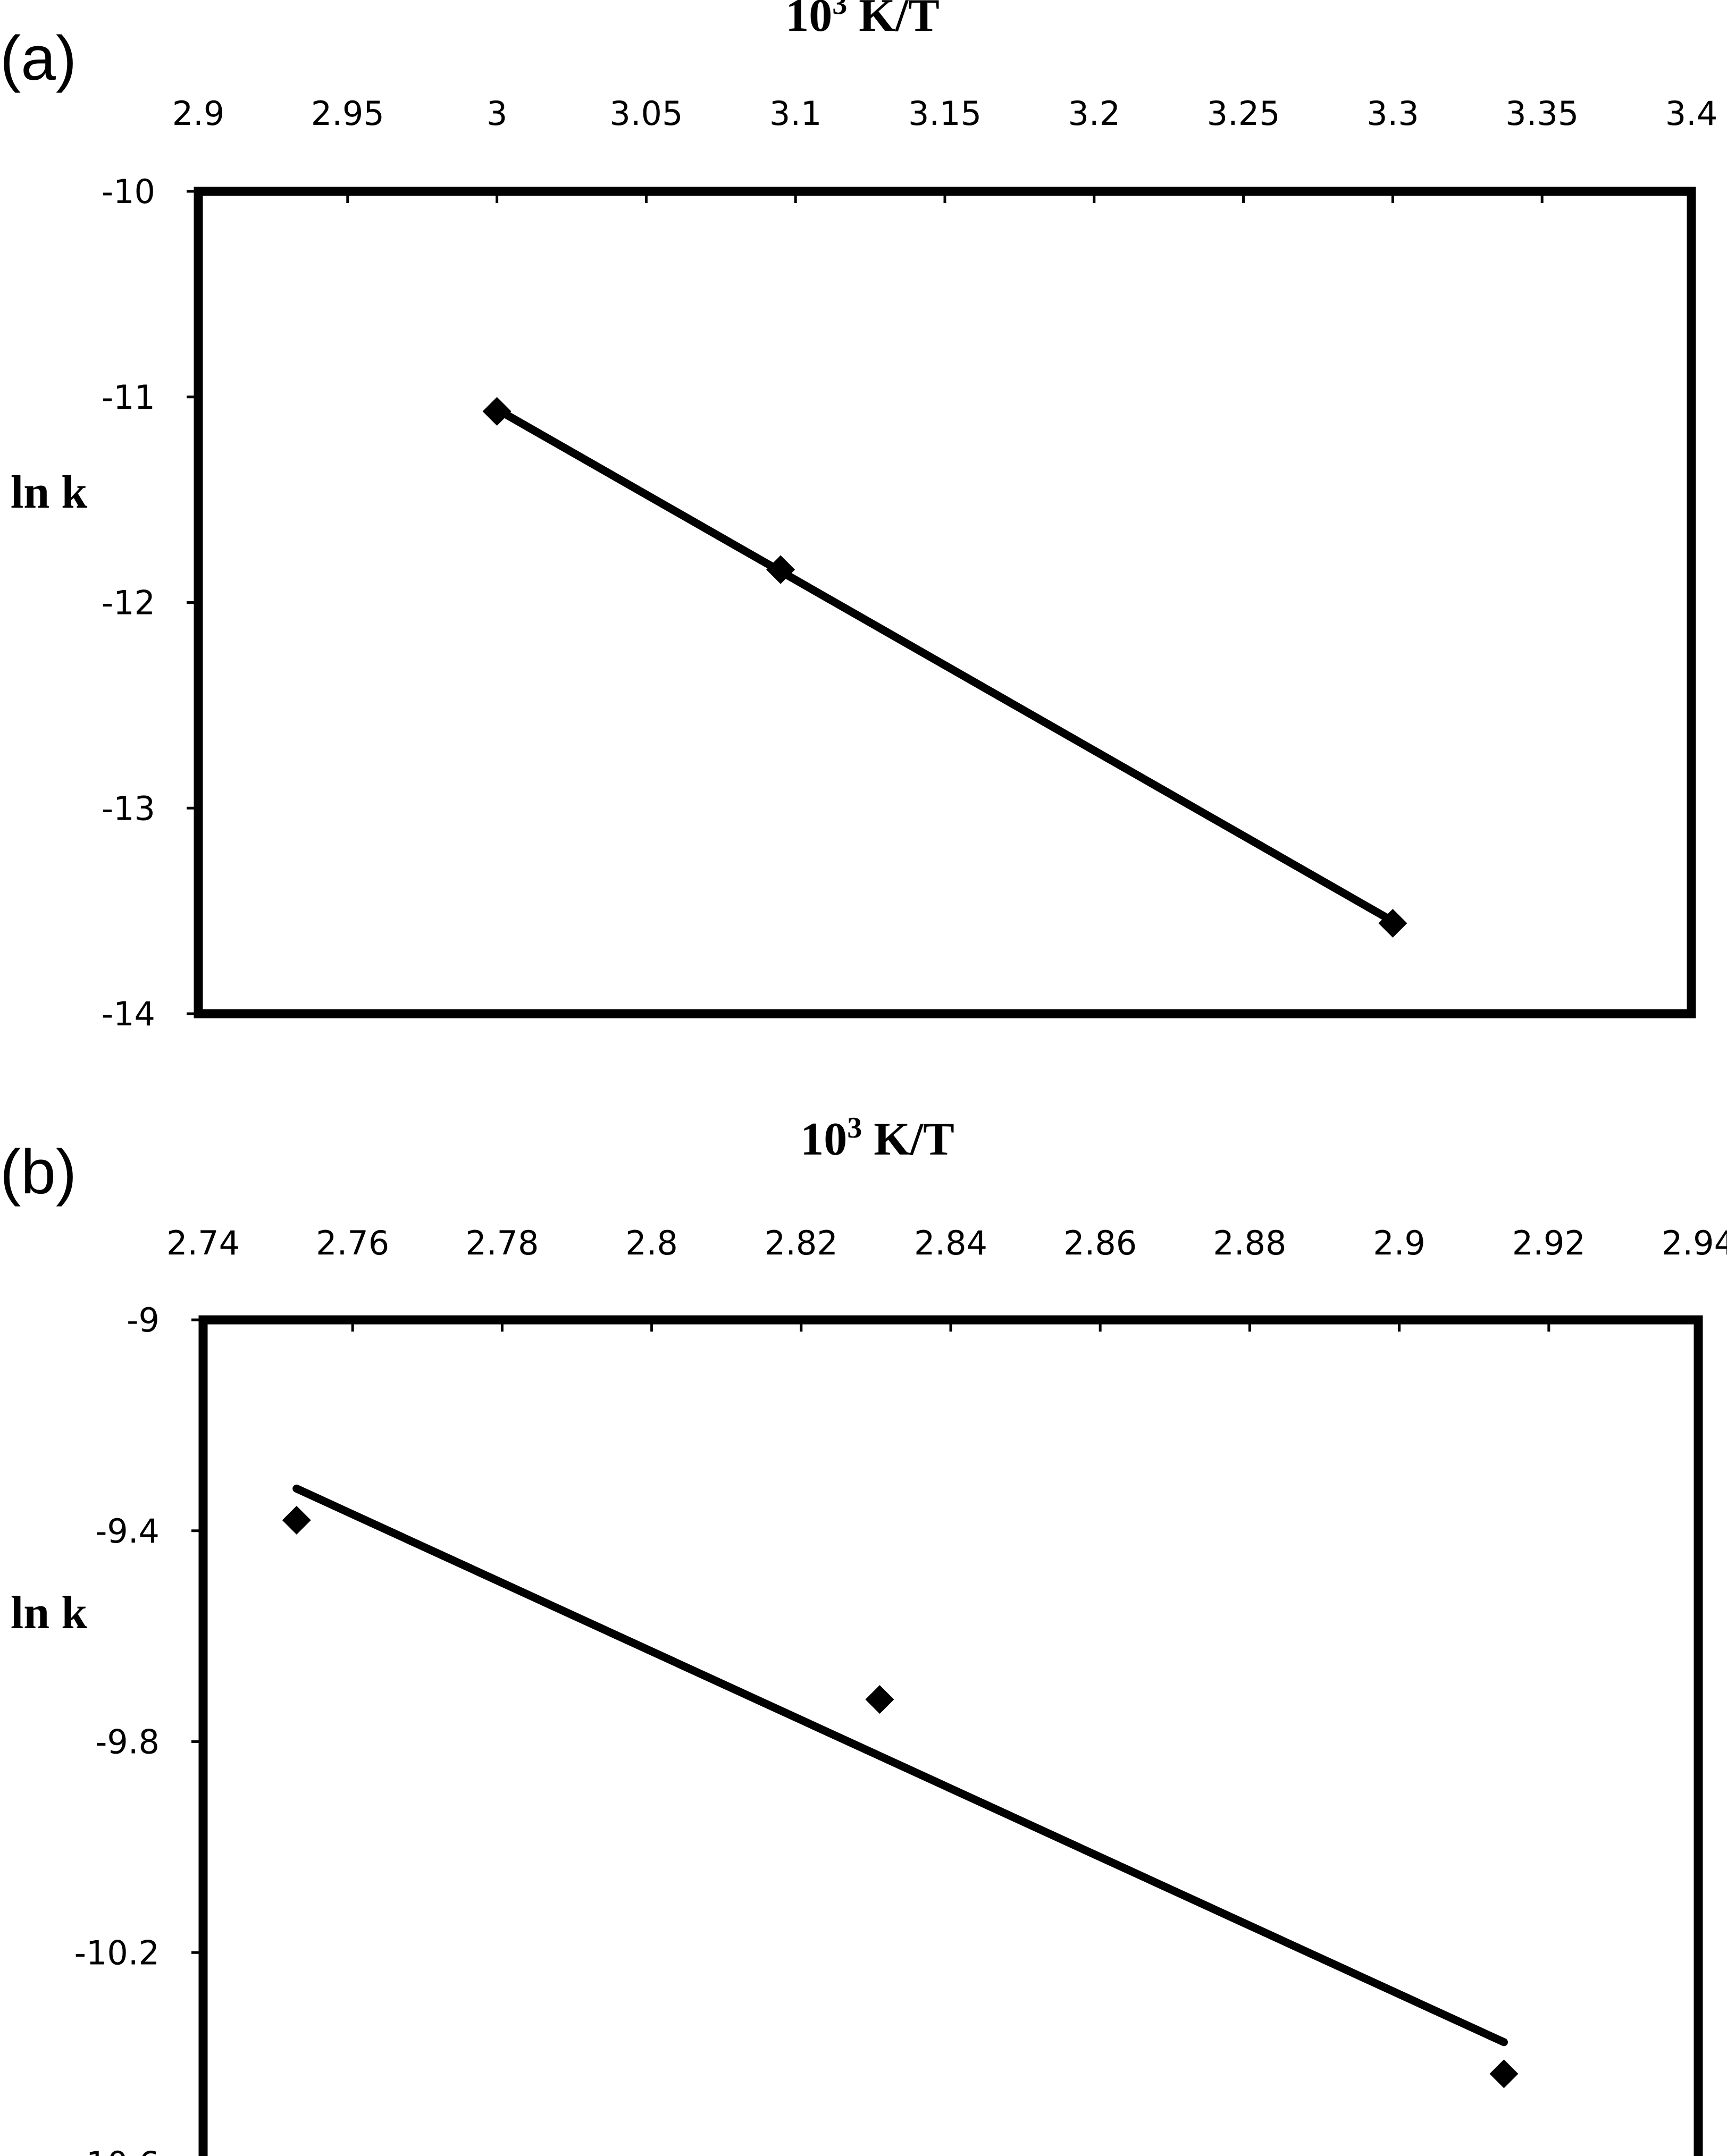  What do you see at coordinates (1549, 1243) in the screenshot?
I see `x-tick-label: 2.92` at bounding box center [1549, 1243].